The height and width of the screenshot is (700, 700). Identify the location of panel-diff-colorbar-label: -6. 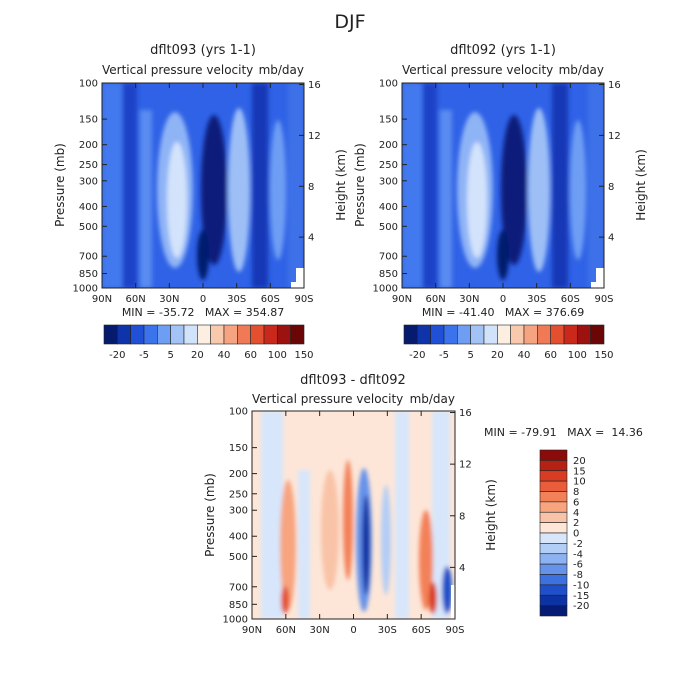
(578, 565).